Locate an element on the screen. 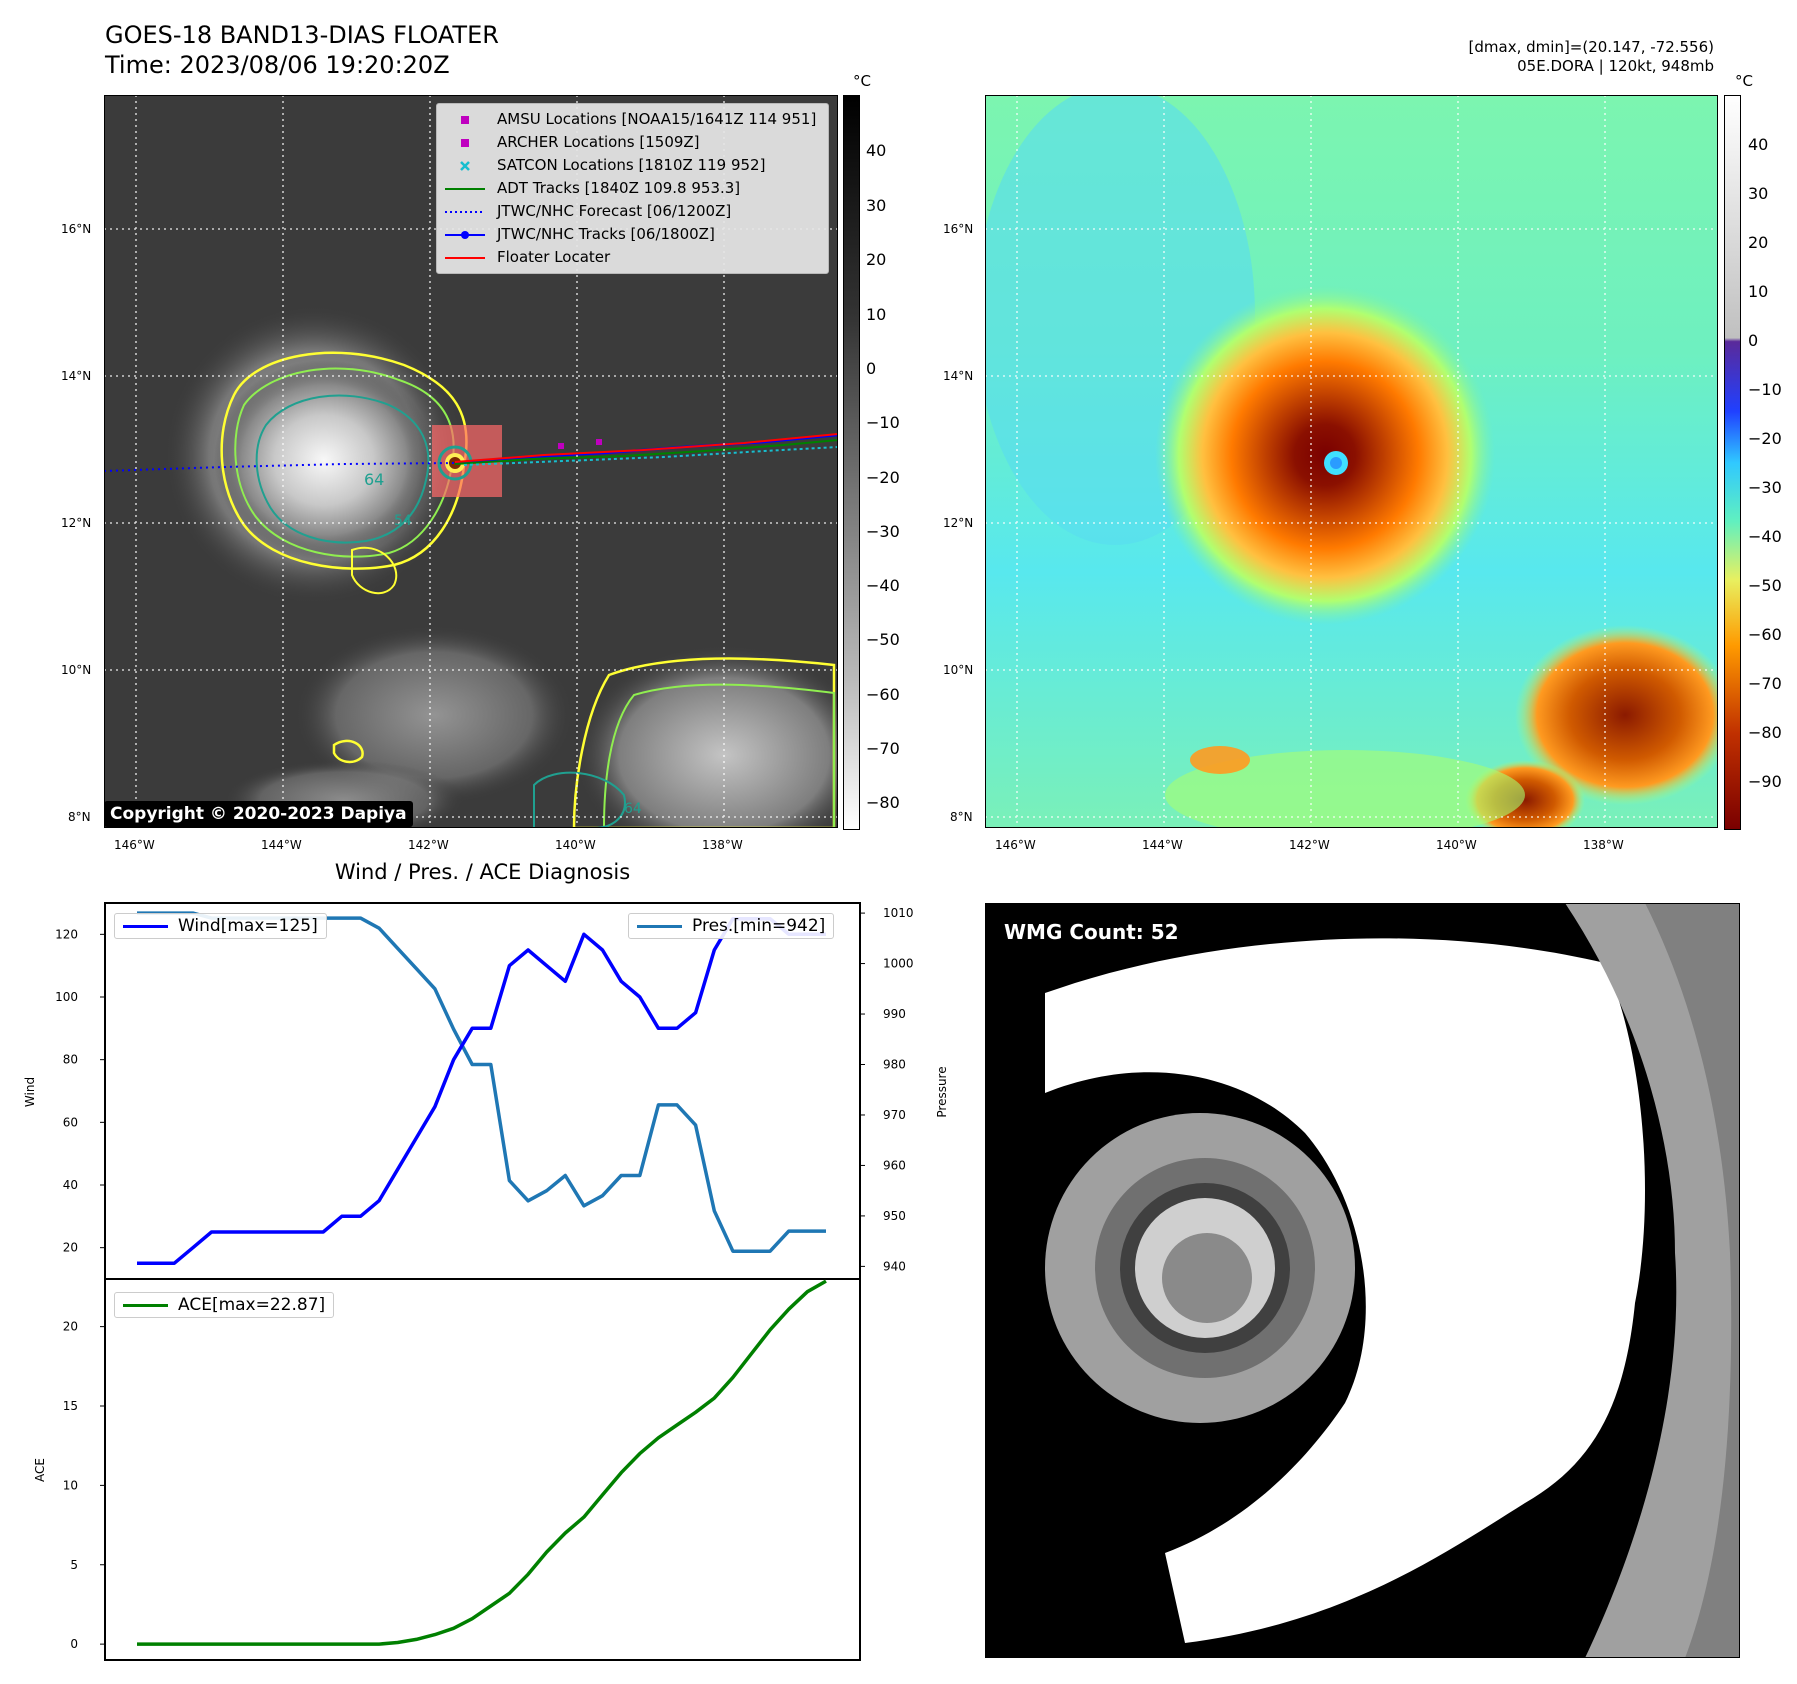 The width and height of the screenshot is (1797, 1684). ace-tick-label: 5 is located at coordinates (74, 1565).